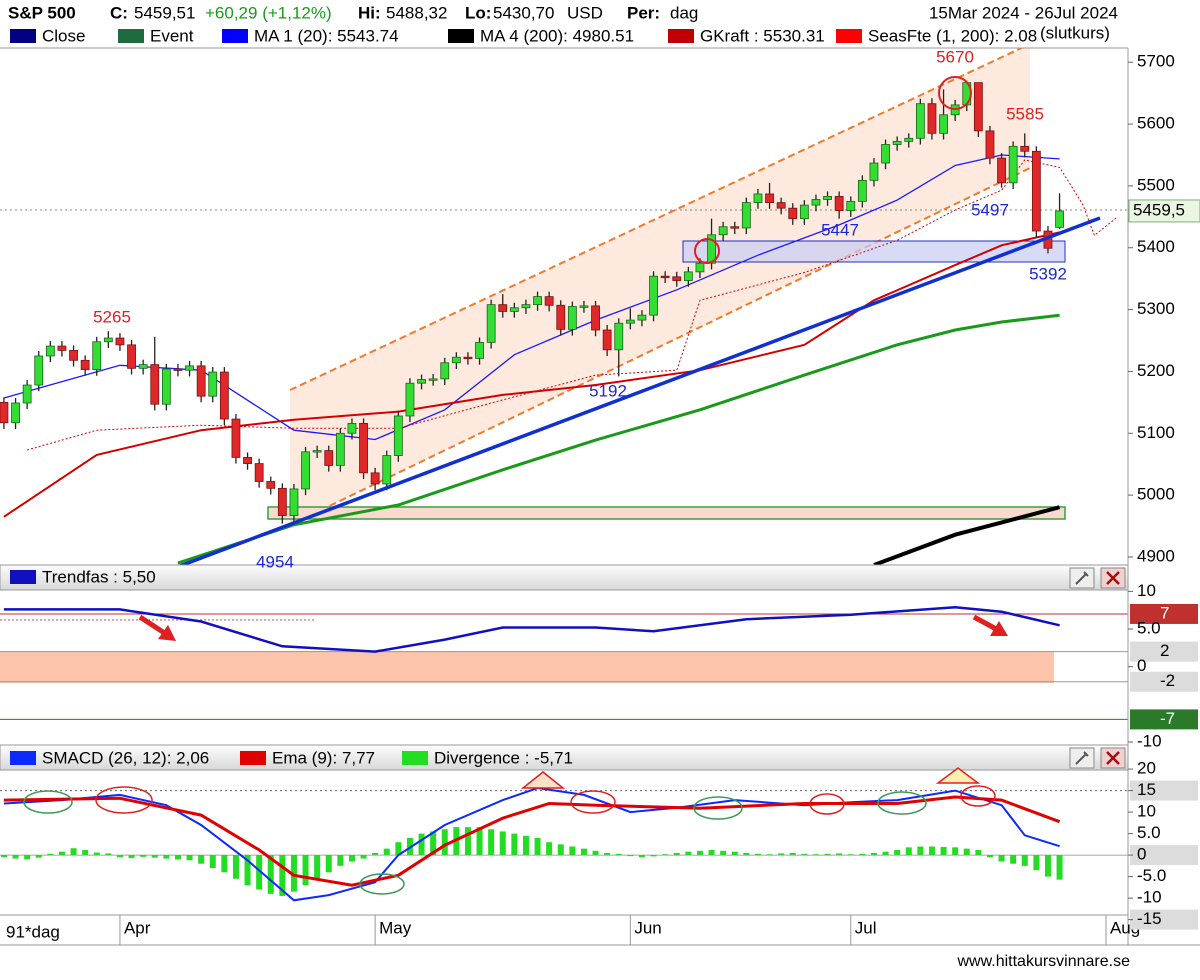 This screenshot has height=980, width=1200. I want to click on level-box, so click(1164, 613).